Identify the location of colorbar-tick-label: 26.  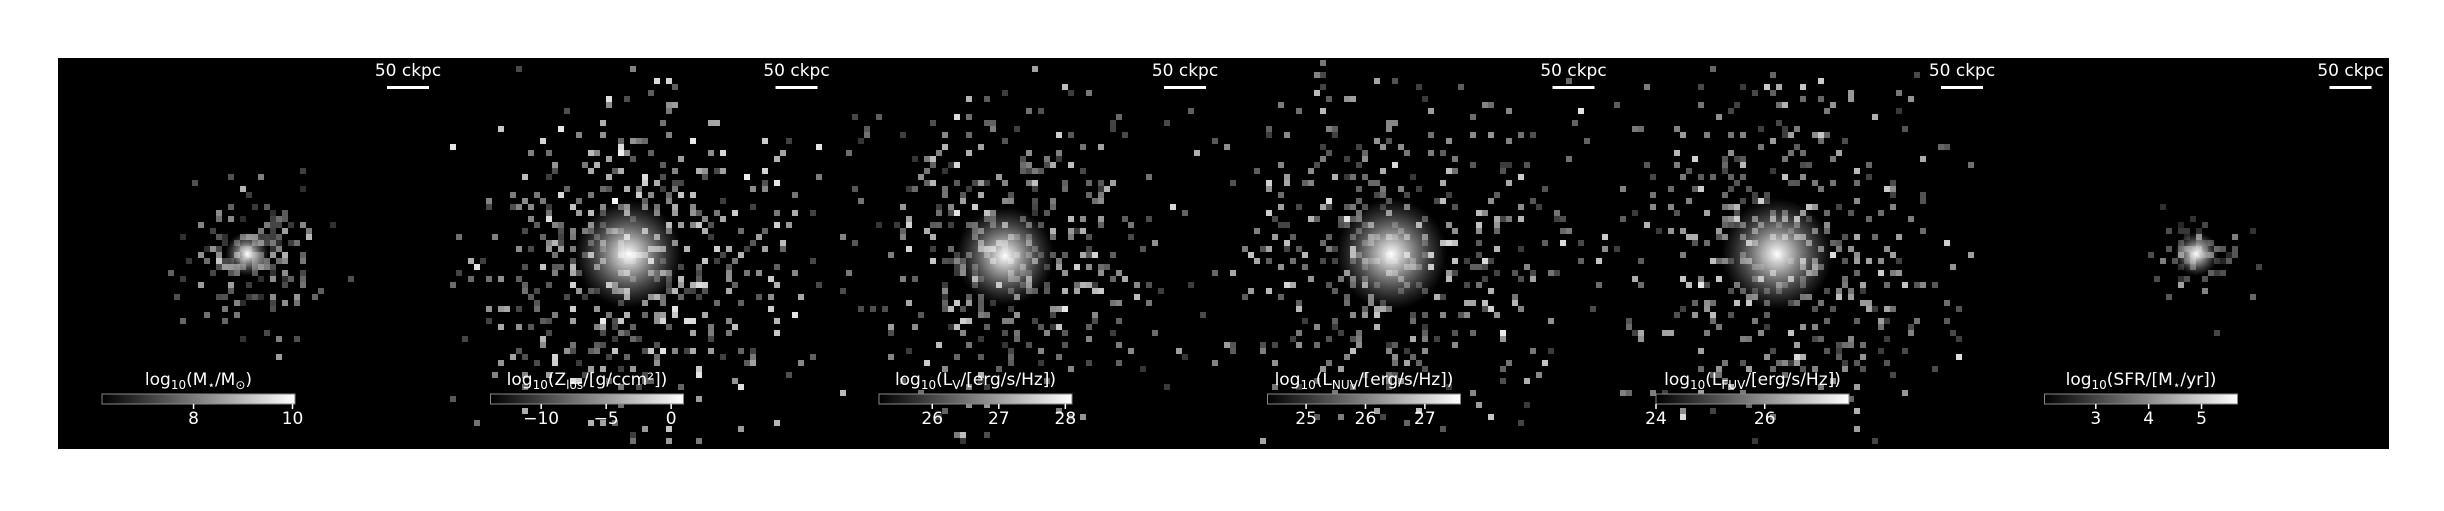
(932, 419).